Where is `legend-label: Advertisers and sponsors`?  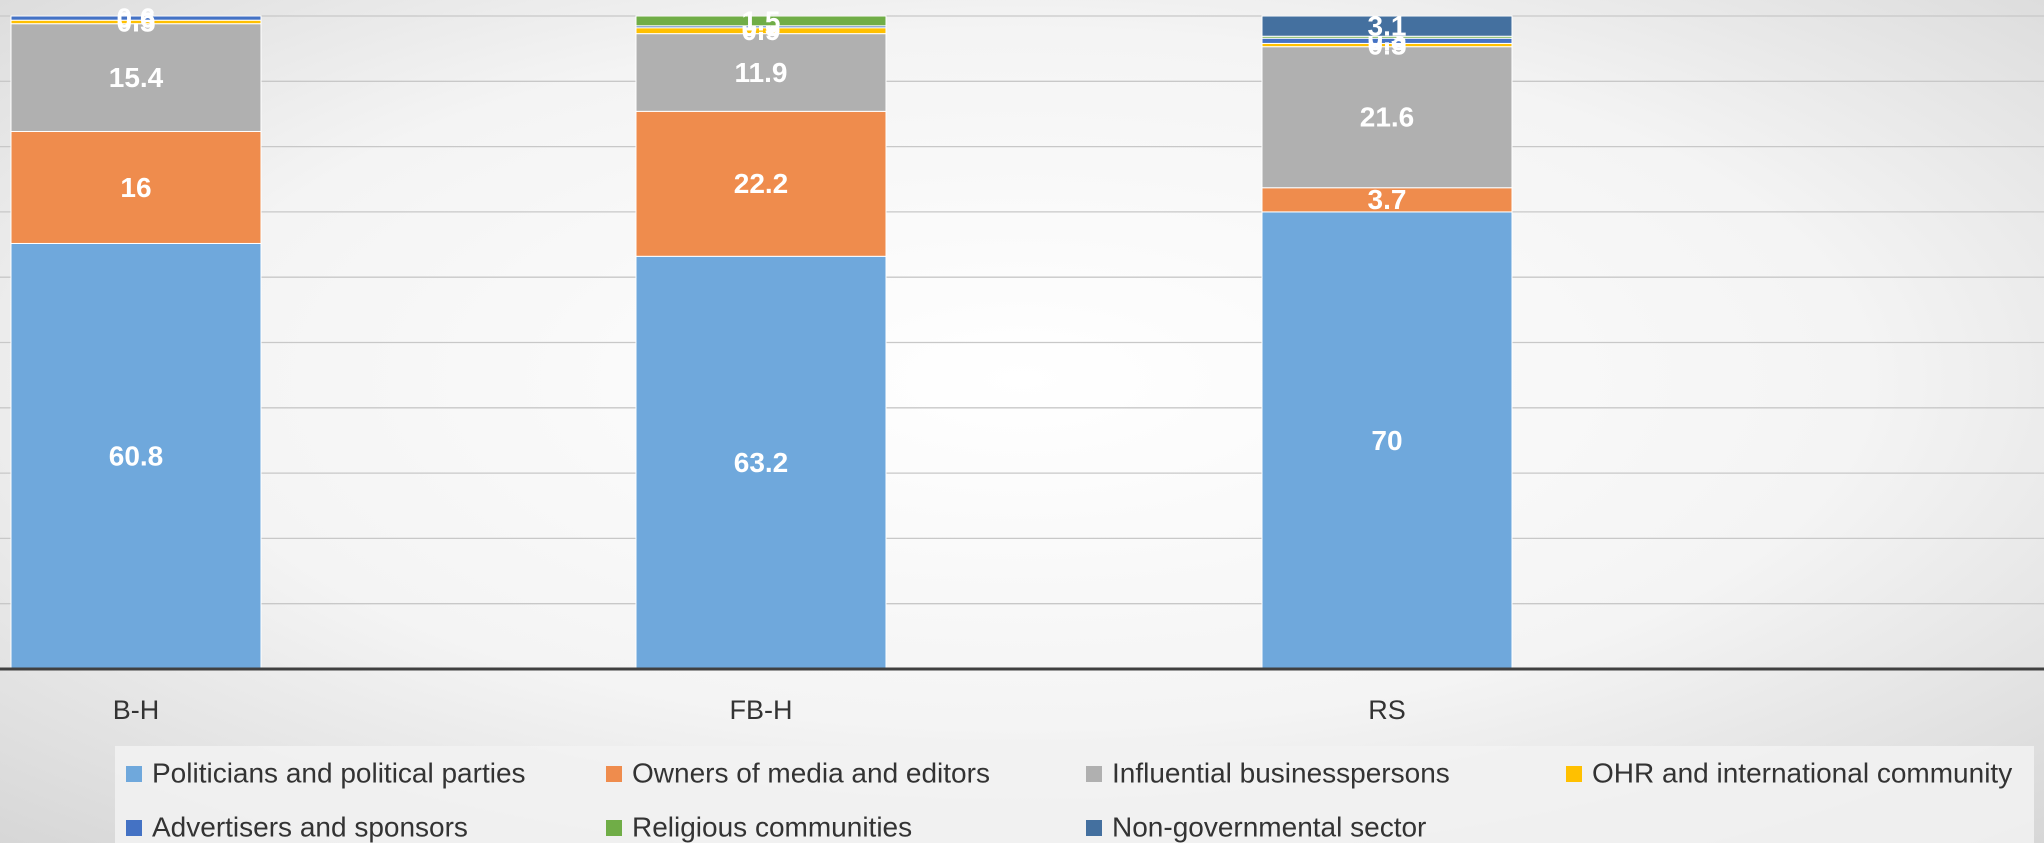
legend-label: Advertisers and sponsors is located at coordinates (310, 826).